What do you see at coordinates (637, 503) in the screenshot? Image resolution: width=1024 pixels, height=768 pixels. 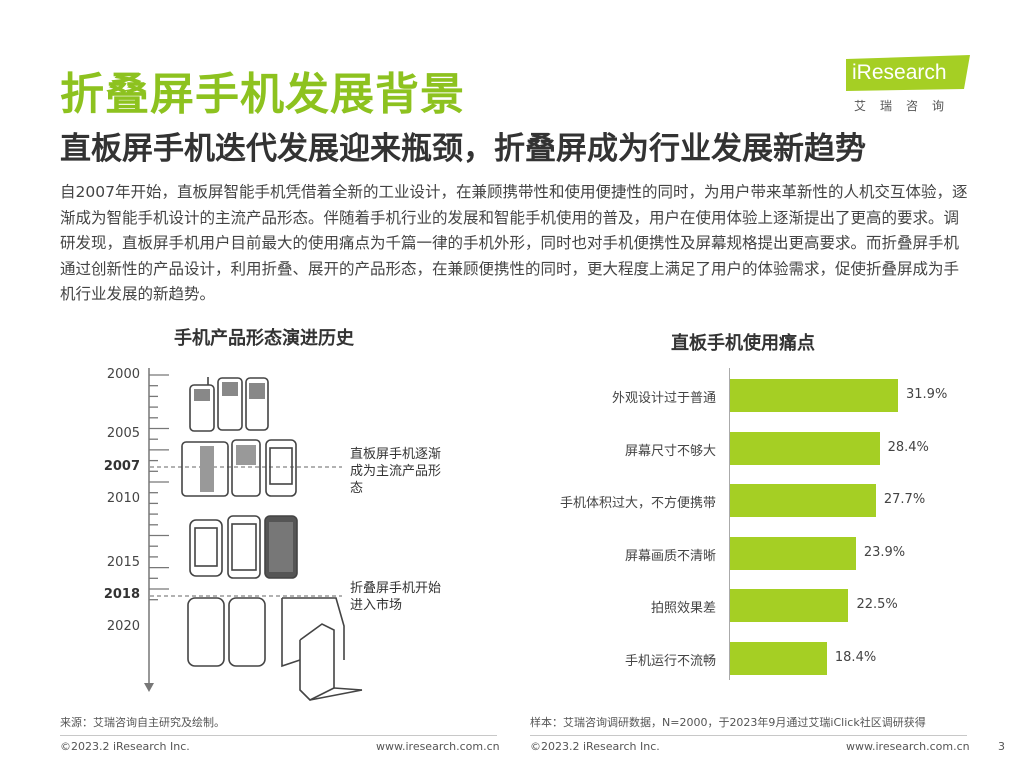 I see `bar-category-label: 手机体积过大，不方便携带` at bounding box center [637, 503].